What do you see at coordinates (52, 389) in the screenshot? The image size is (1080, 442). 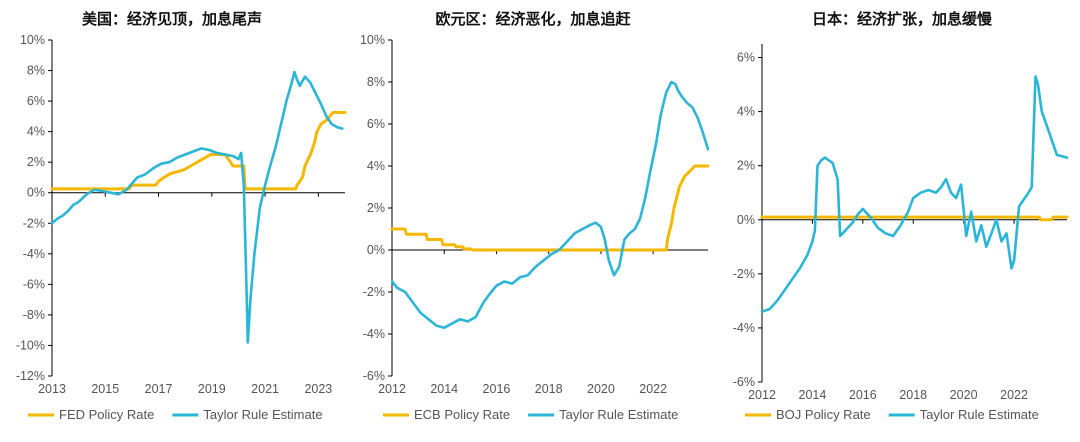 I see `x-tick-label: 2013` at bounding box center [52, 389].